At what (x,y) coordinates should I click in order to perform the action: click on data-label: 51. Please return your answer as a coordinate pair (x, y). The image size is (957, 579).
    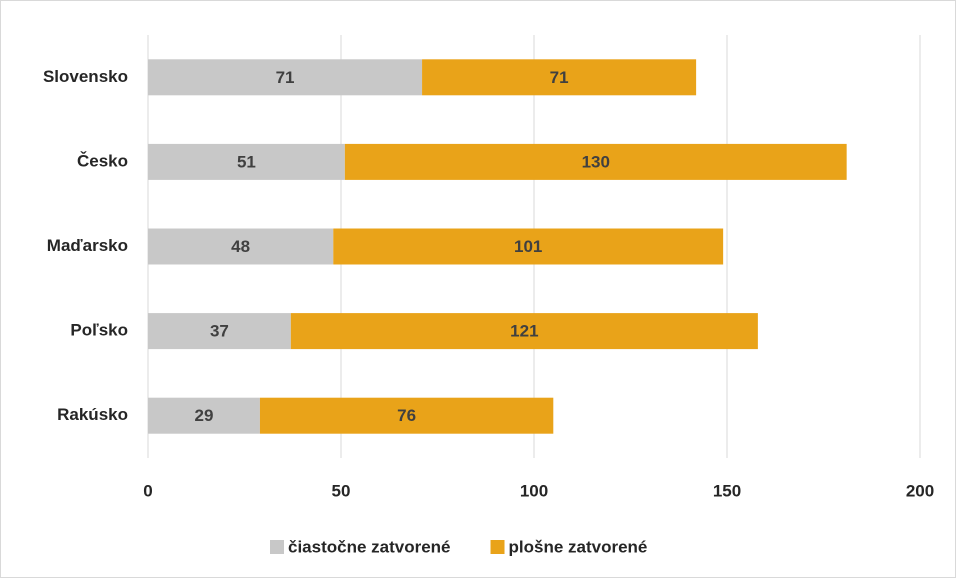
    Looking at the image, I should click on (246, 161).